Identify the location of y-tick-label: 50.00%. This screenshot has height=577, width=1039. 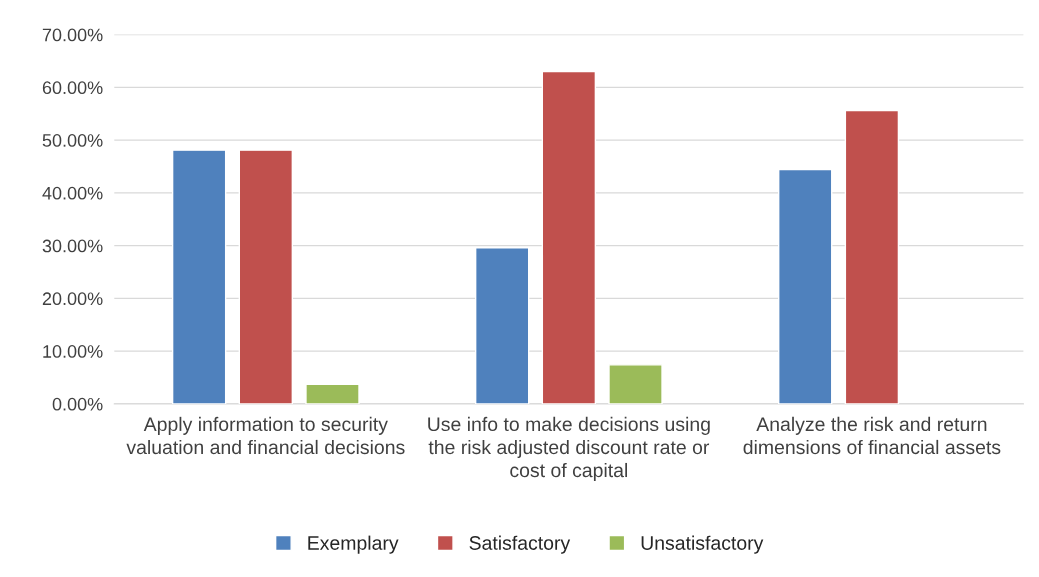
(72, 140).